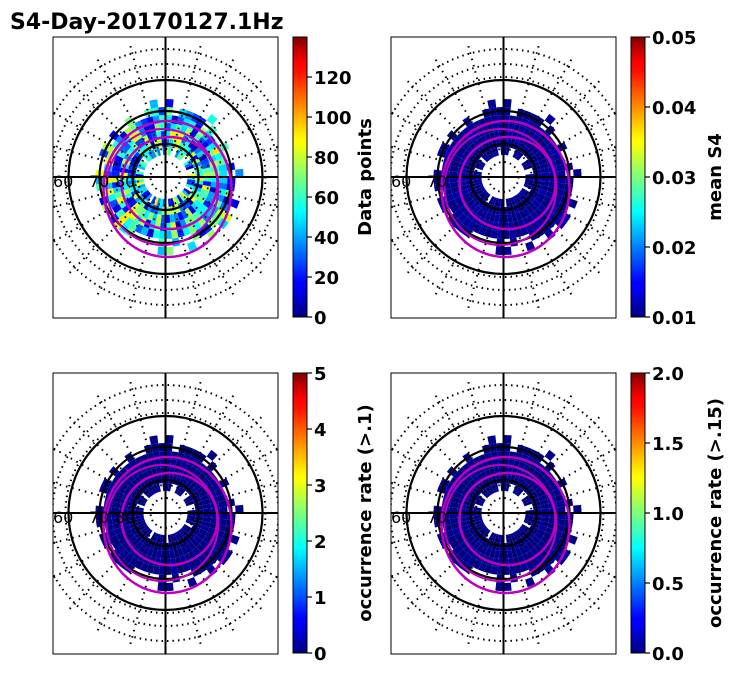 The height and width of the screenshot is (674, 731). What do you see at coordinates (668, 444) in the screenshot?
I see `colorbar-tick-label: 1.5` at bounding box center [668, 444].